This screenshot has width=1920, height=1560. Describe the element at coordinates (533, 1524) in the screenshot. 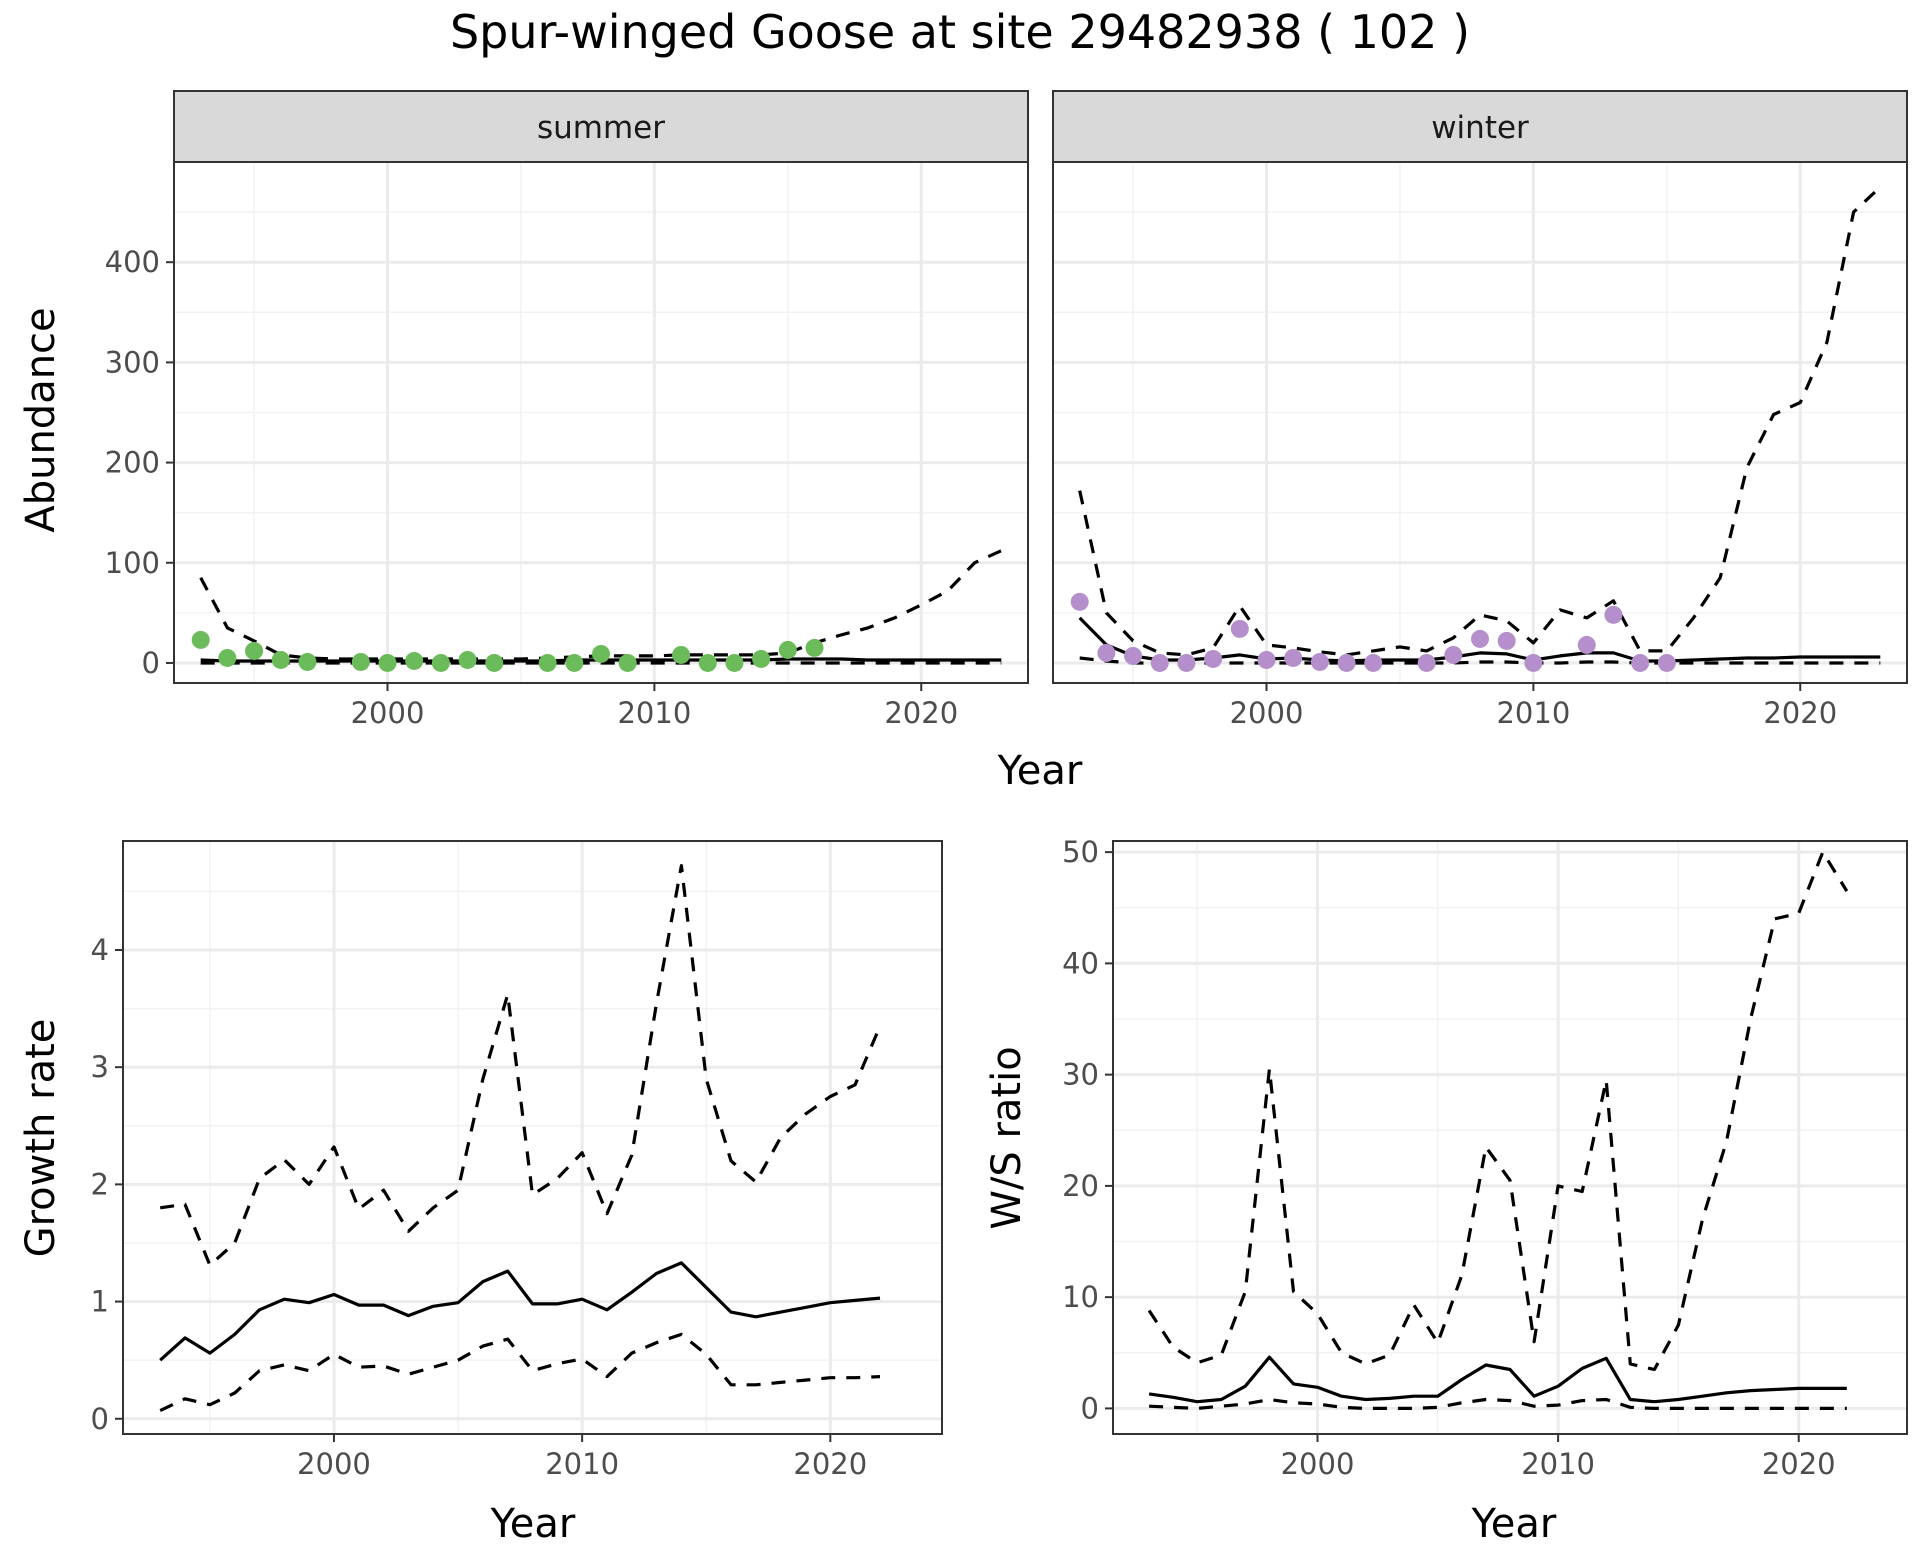

I see `growth-x-axis-title: Year` at that location.